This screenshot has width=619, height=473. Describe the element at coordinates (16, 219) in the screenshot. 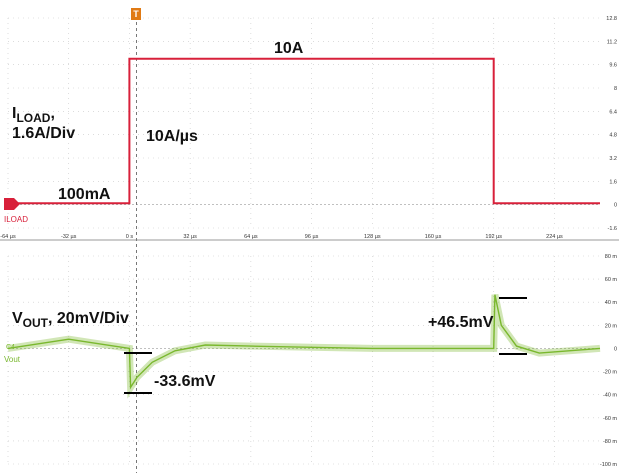

I see `iload-channel-label: ILOAD` at that location.